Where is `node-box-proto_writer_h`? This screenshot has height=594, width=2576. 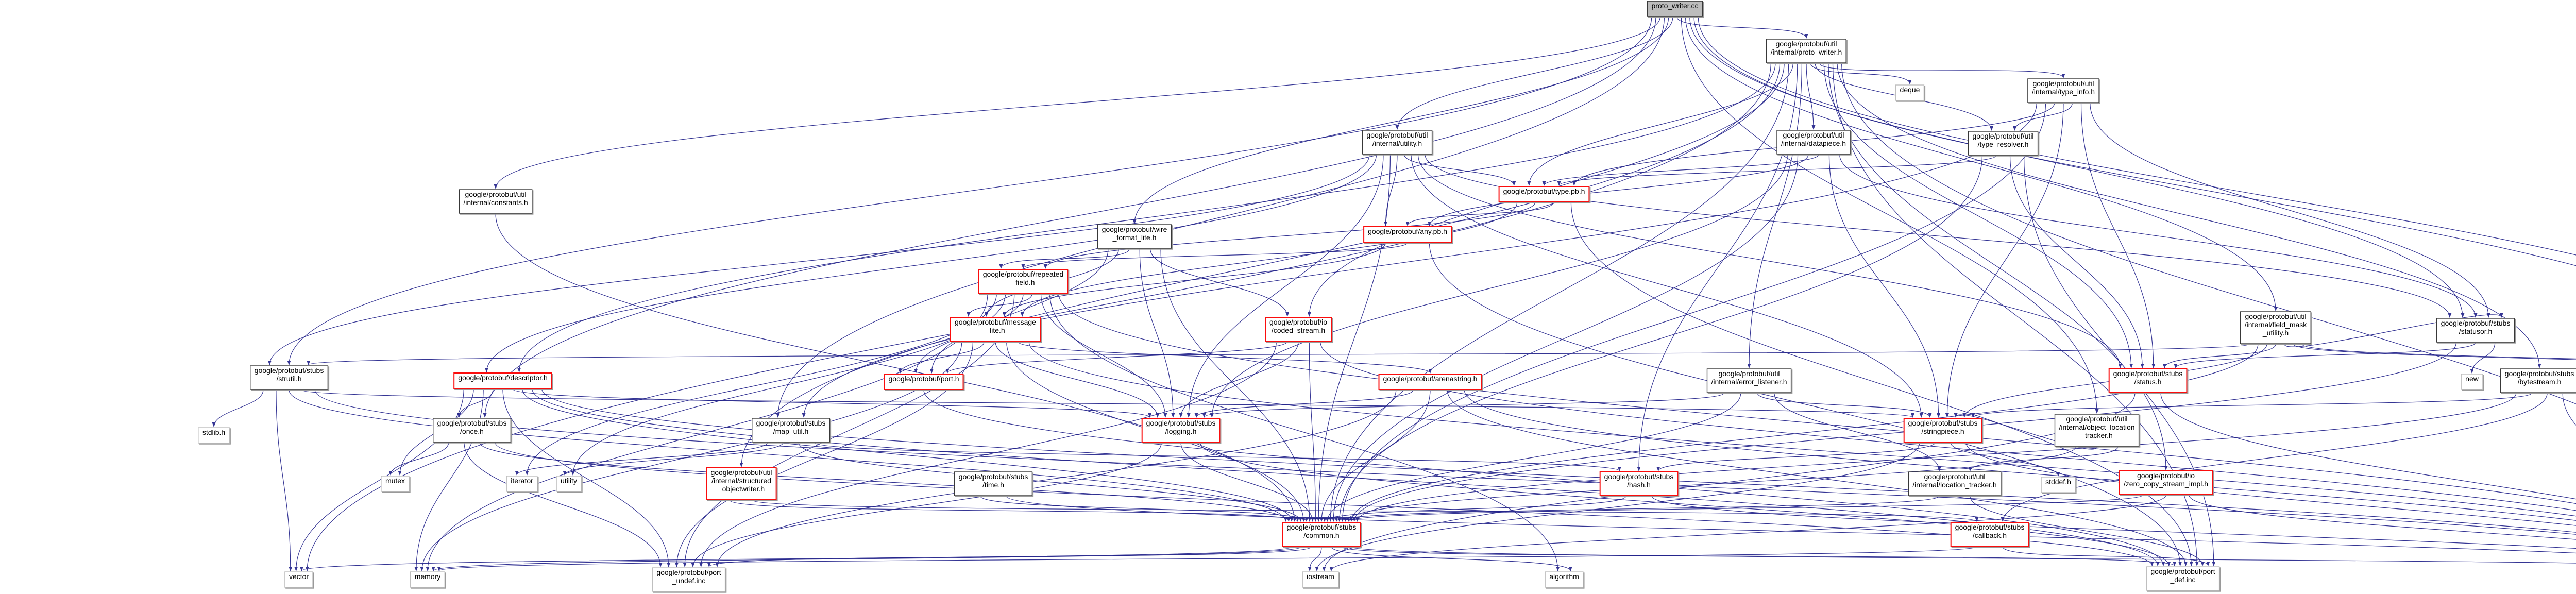
node-box-proto_writer_h is located at coordinates (1806, 51).